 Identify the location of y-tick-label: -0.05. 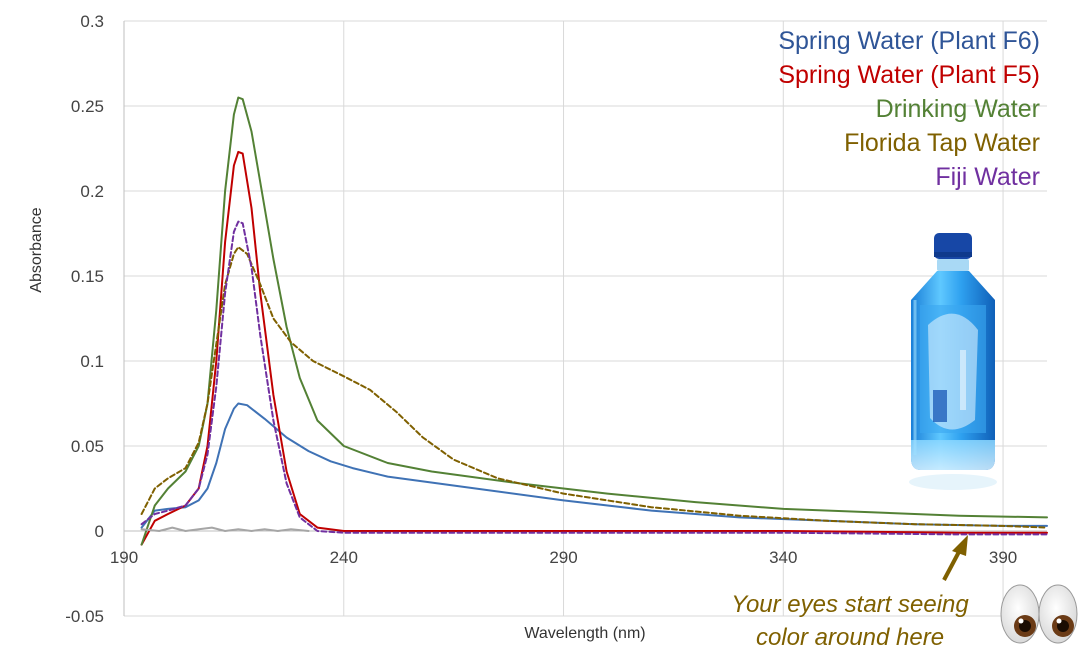
(84, 616).